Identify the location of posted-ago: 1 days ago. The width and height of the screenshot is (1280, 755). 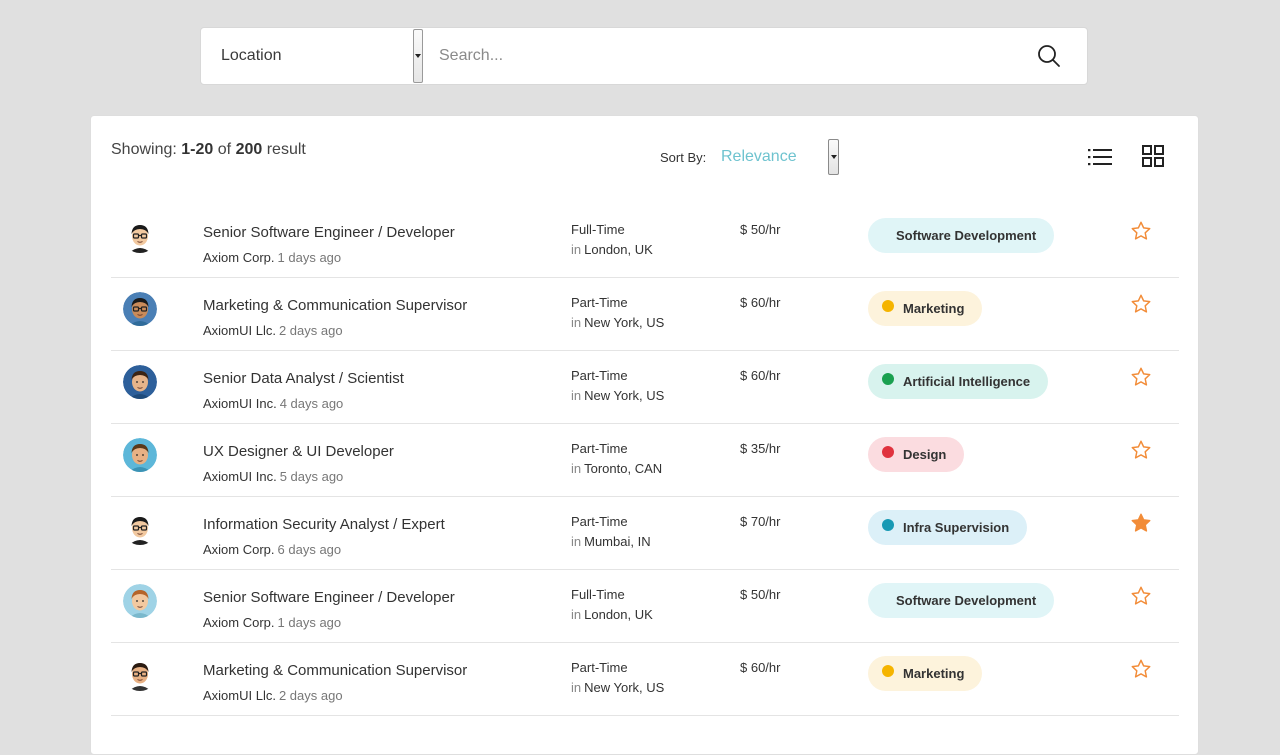
(309, 622).